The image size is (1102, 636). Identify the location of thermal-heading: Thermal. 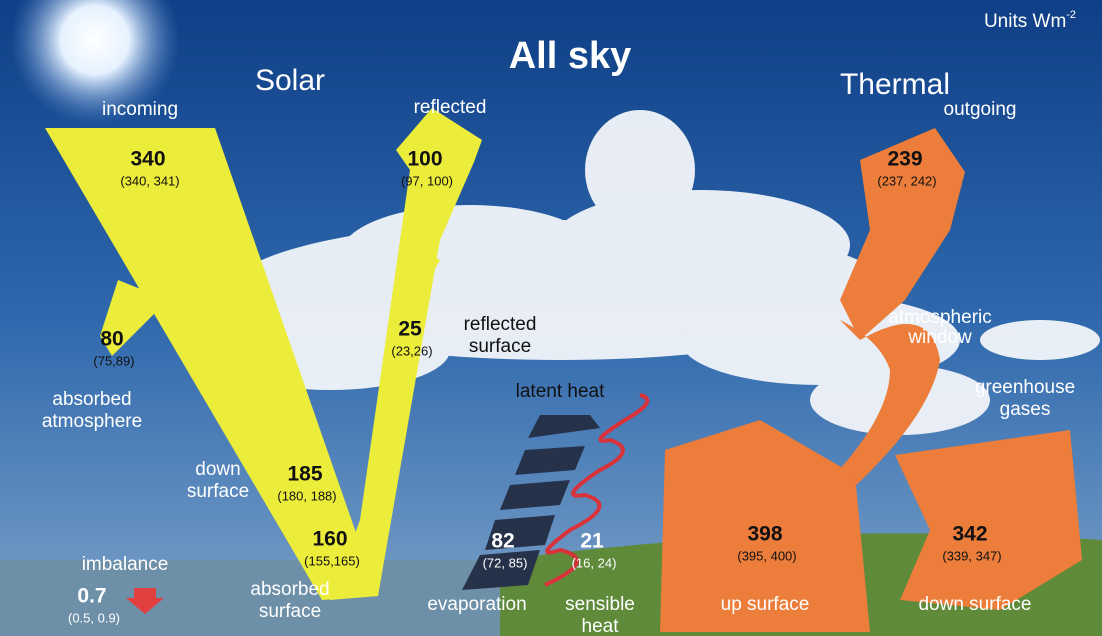
(895, 84).